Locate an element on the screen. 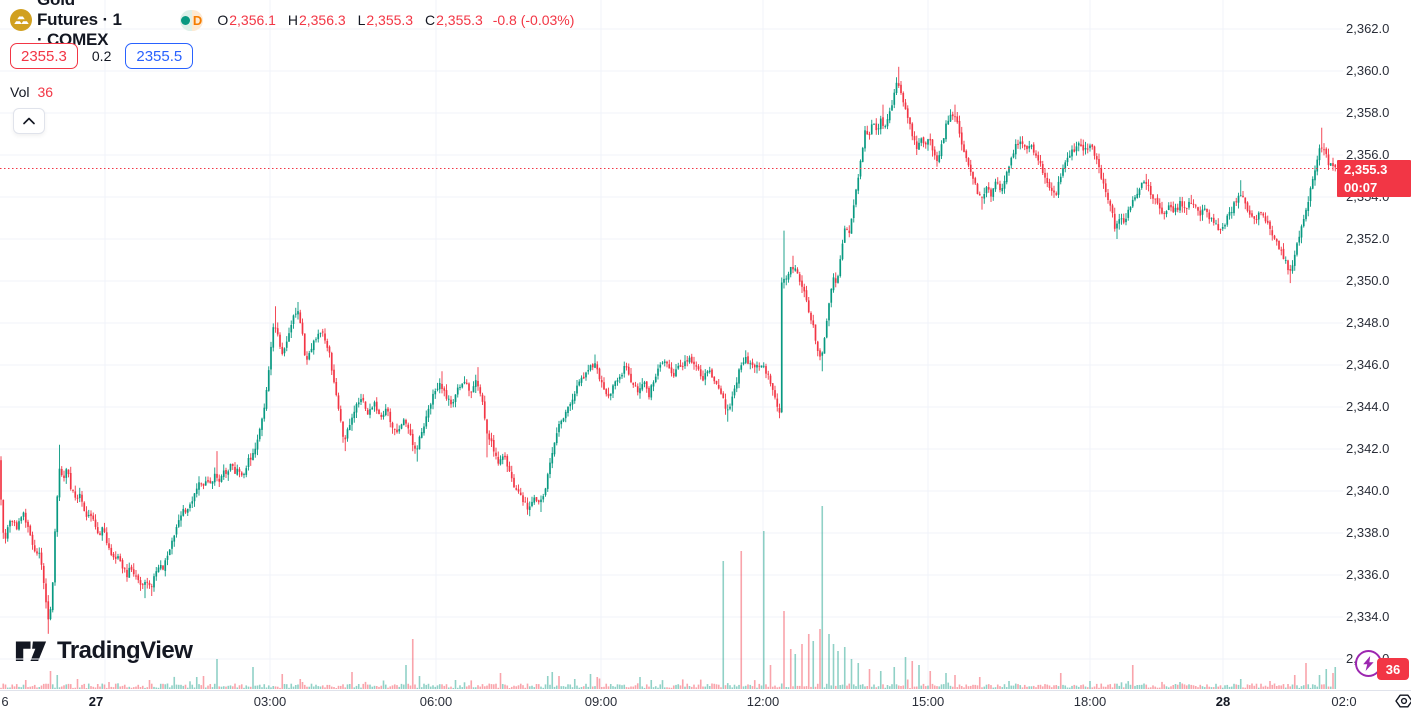 The height and width of the screenshot is (713, 1411). price-axis-label: 2,344.0 is located at coordinates (1368, 406).